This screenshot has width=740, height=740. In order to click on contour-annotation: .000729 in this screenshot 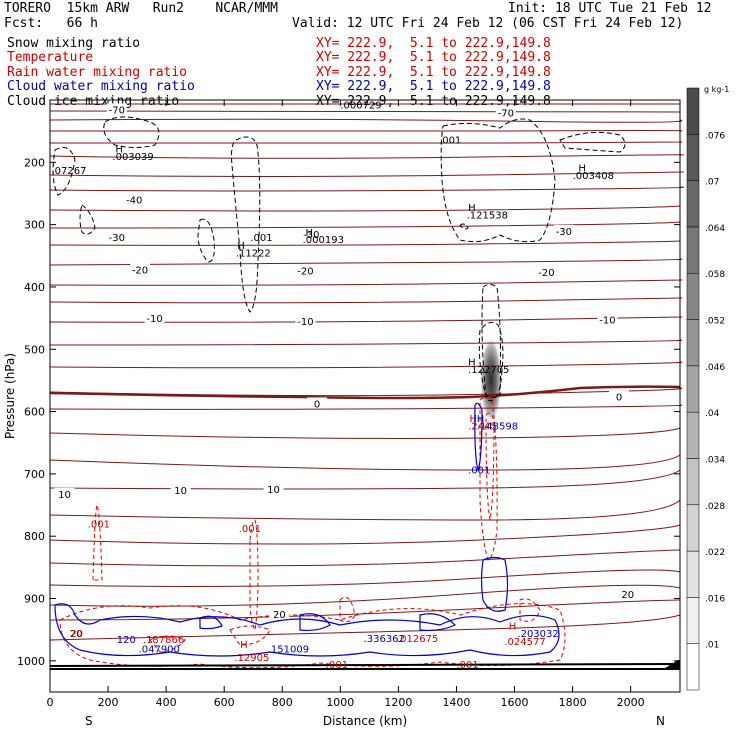, I will do `click(360, 105)`.